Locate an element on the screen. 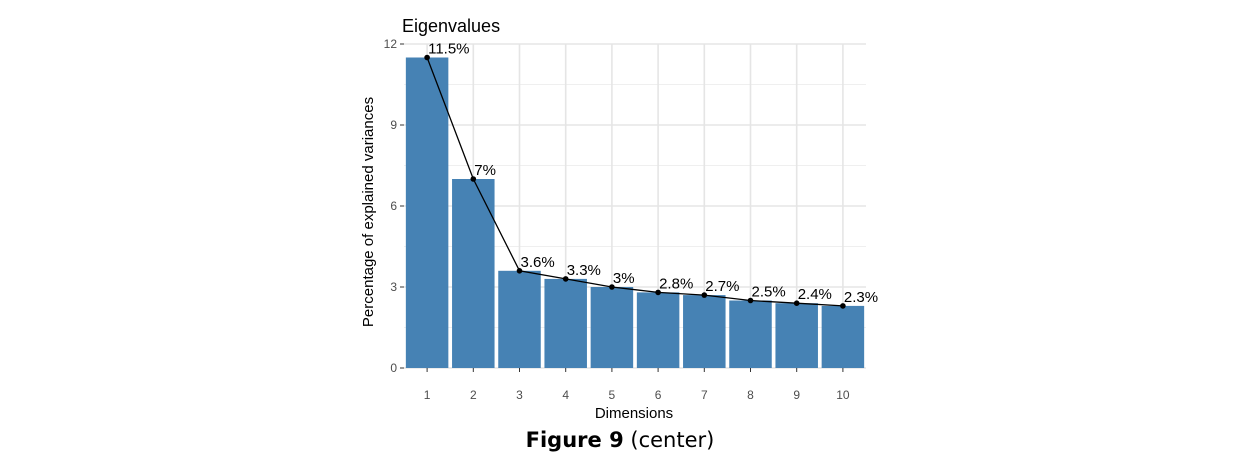 The image size is (1240, 460). x-tick-label: 6 is located at coordinates (658, 395).